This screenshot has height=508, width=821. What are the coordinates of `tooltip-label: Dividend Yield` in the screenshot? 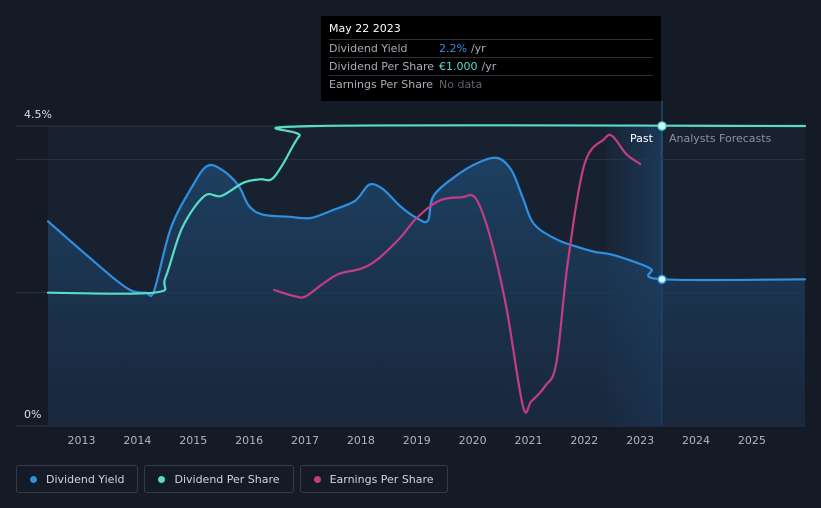 It's located at (368, 48).